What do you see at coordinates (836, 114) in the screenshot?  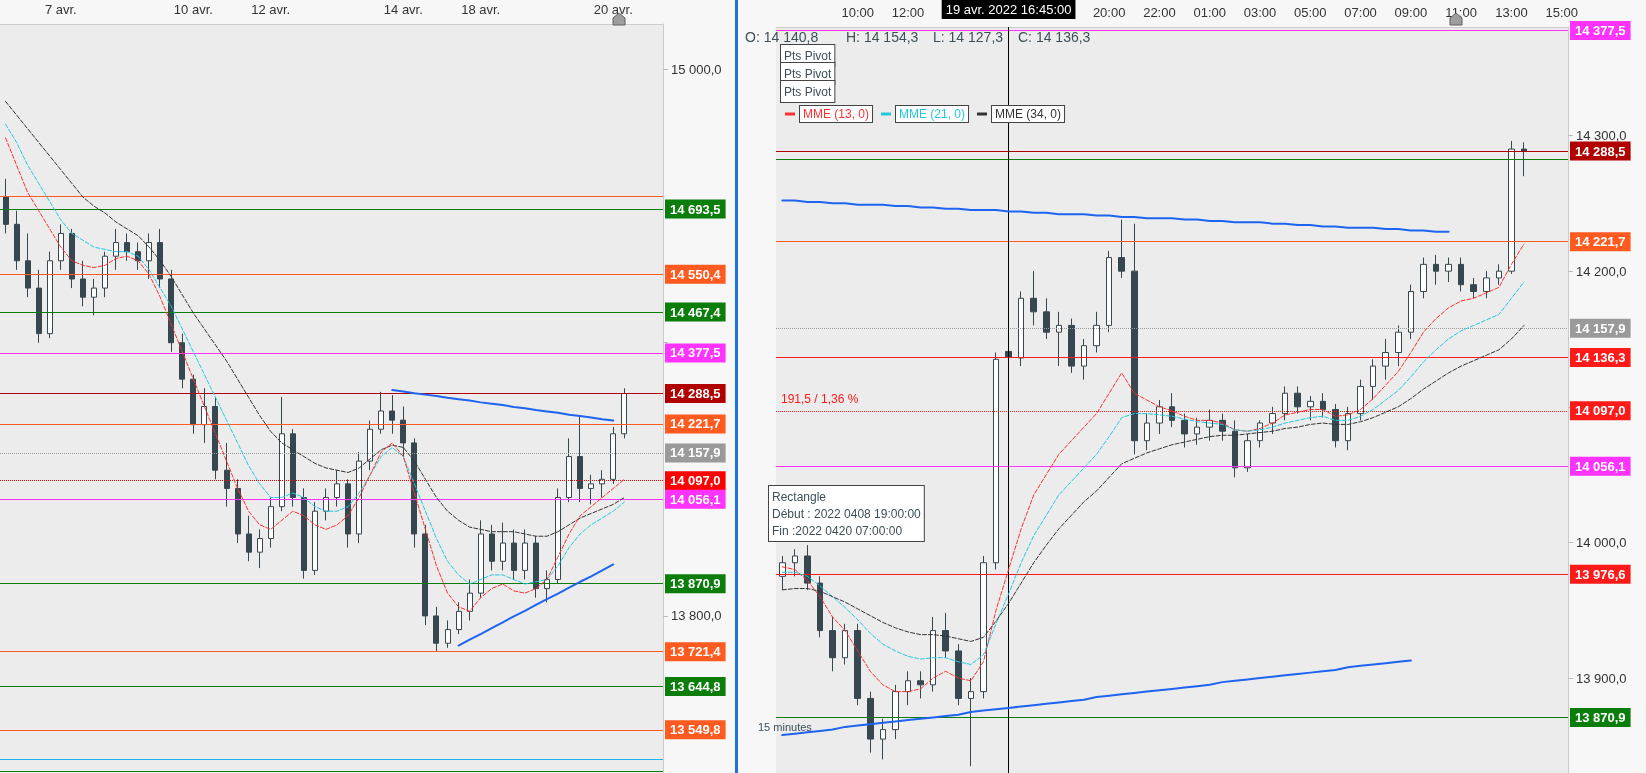 I see `legend-label: MME (13, 0)` at bounding box center [836, 114].